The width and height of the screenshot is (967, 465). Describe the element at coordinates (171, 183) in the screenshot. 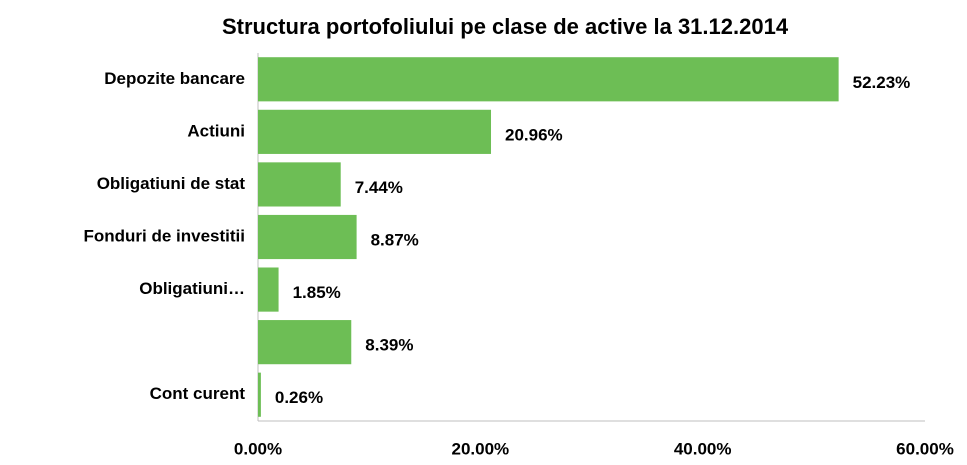

I see `y-tick-label: Obligatiuni de stat` at that location.